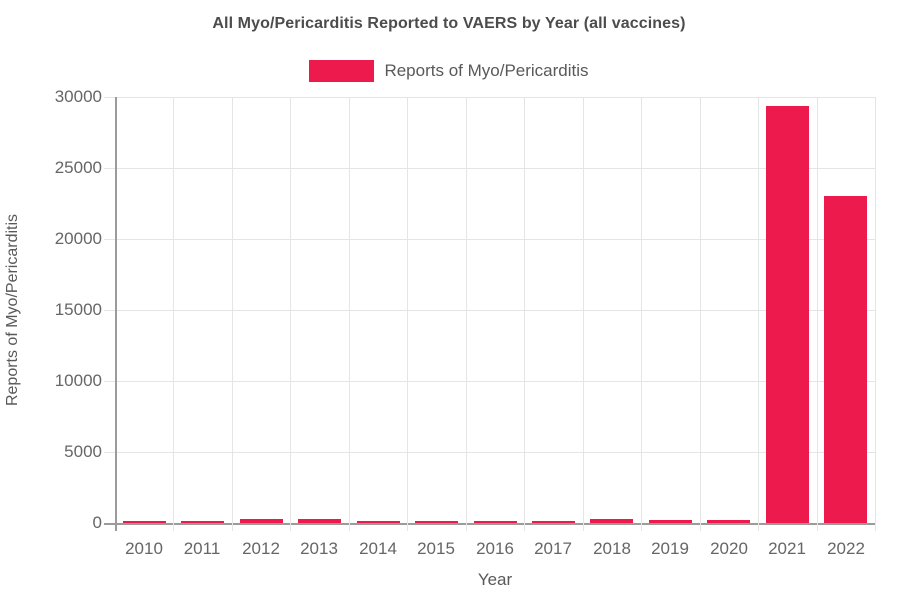  Describe the element at coordinates (729, 548) in the screenshot. I see `x-tick-label: 2020` at that location.